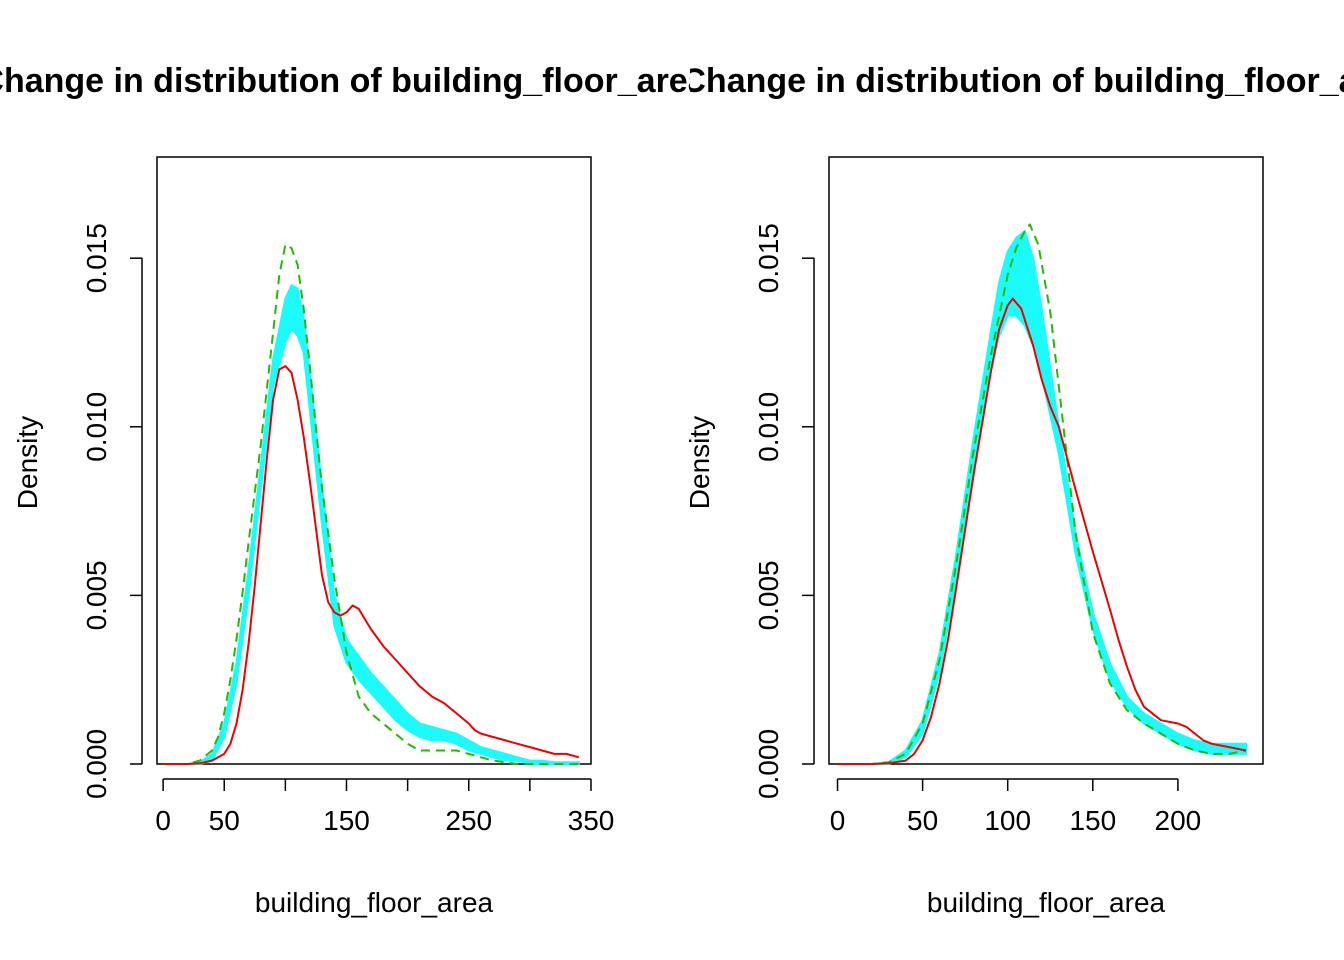 This screenshot has height=960, width=1344. What do you see at coordinates (1007, 820) in the screenshot?
I see `x-tick-label: 100` at bounding box center [1007, 820].